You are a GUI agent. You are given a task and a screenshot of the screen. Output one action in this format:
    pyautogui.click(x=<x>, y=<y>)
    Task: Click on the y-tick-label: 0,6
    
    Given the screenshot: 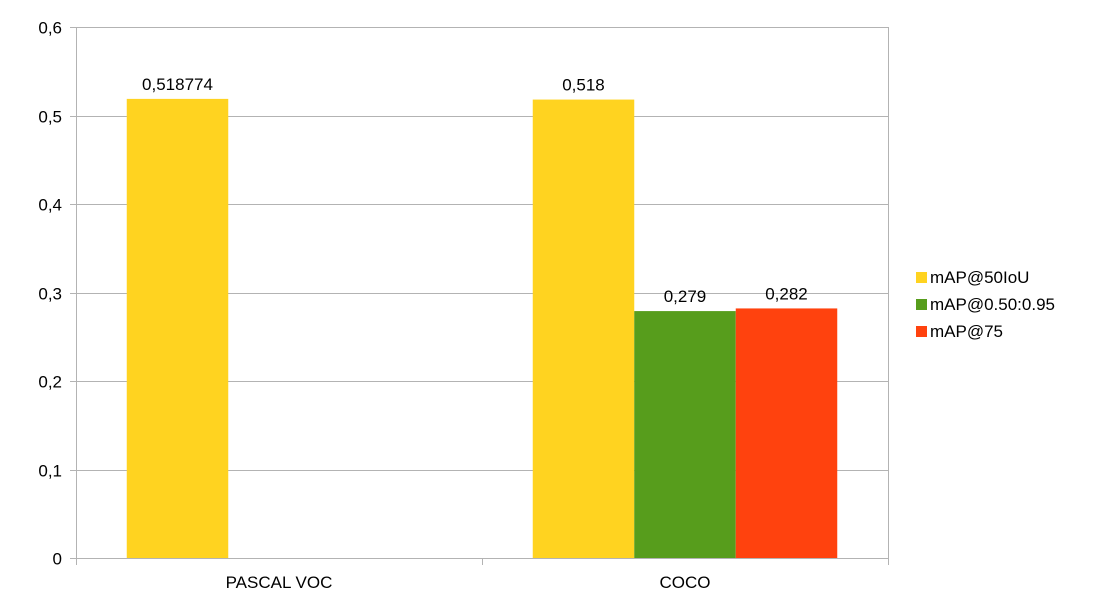 What is the action you would take?
    pyautogui.click(x=50, y=28)
    